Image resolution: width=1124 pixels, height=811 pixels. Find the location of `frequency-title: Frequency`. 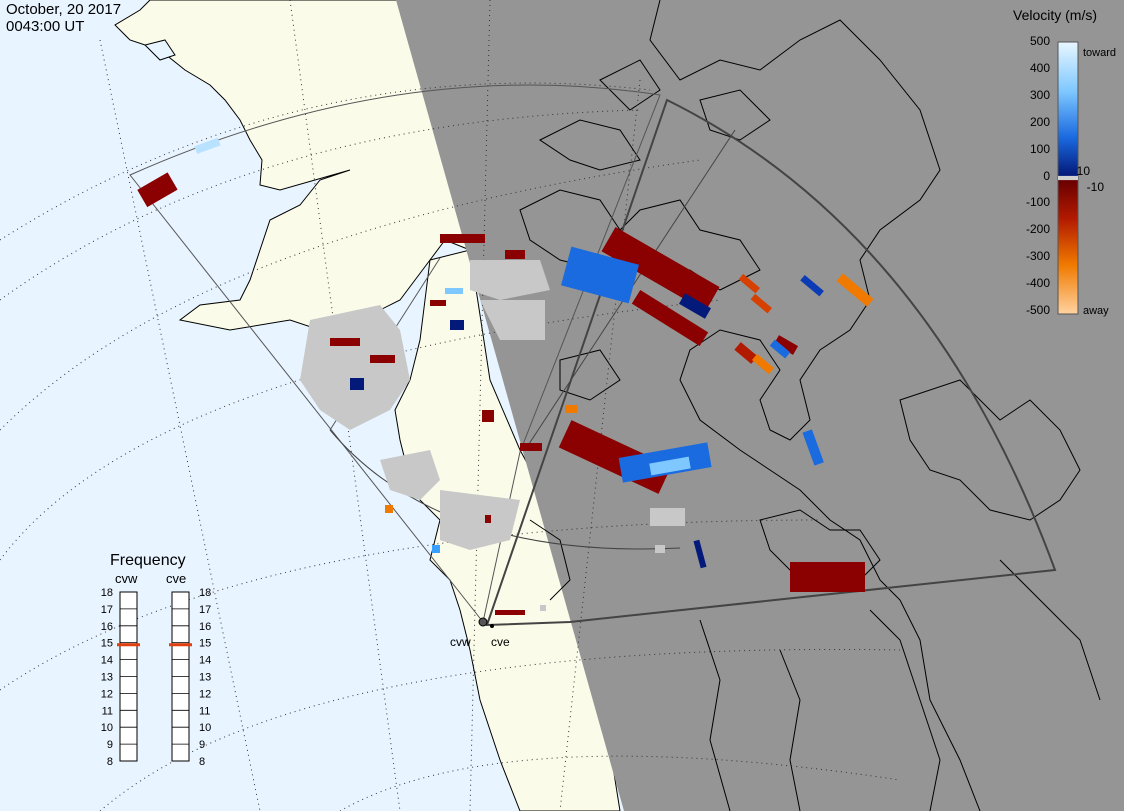

frequency-title: Frequency is located at coordinates (148, 560).